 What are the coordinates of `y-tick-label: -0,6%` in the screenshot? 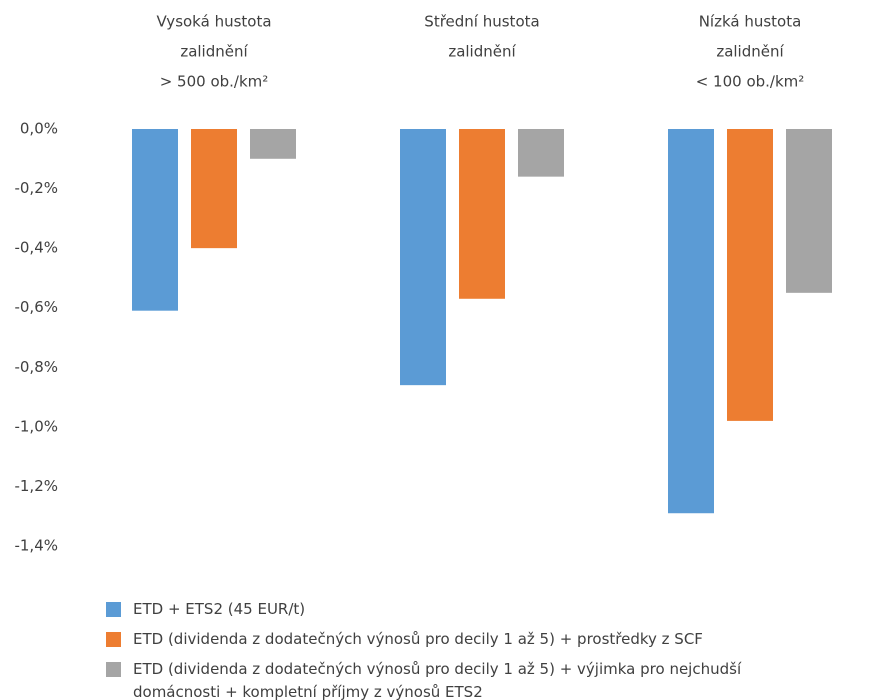 It's located at (36, 307).